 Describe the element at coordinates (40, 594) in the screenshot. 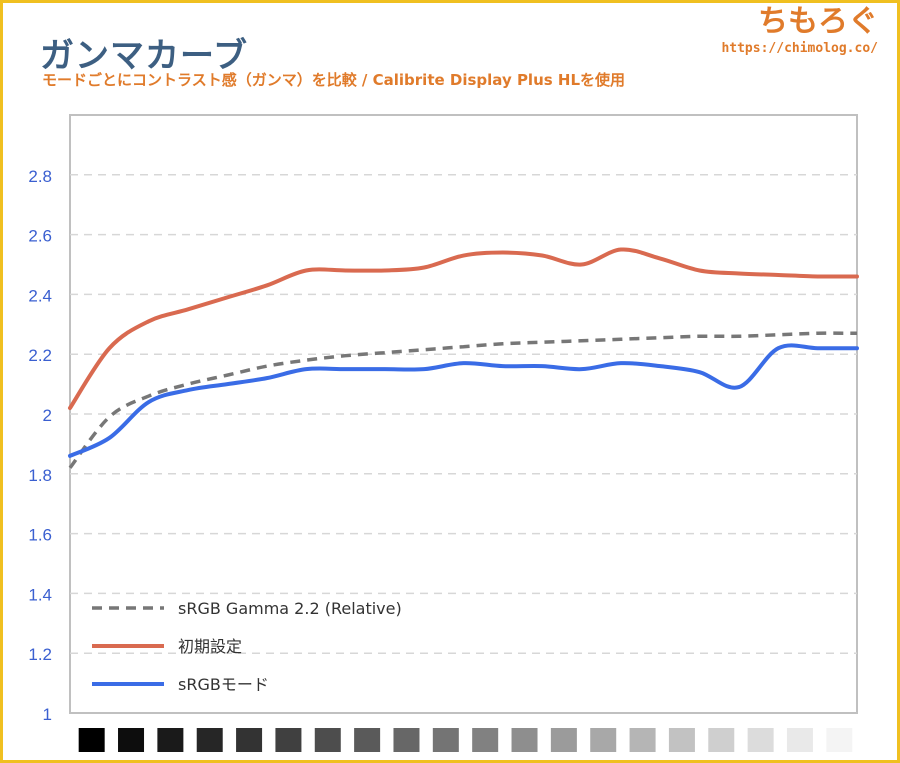

I see `y-tick-label: 1.4` at that location.